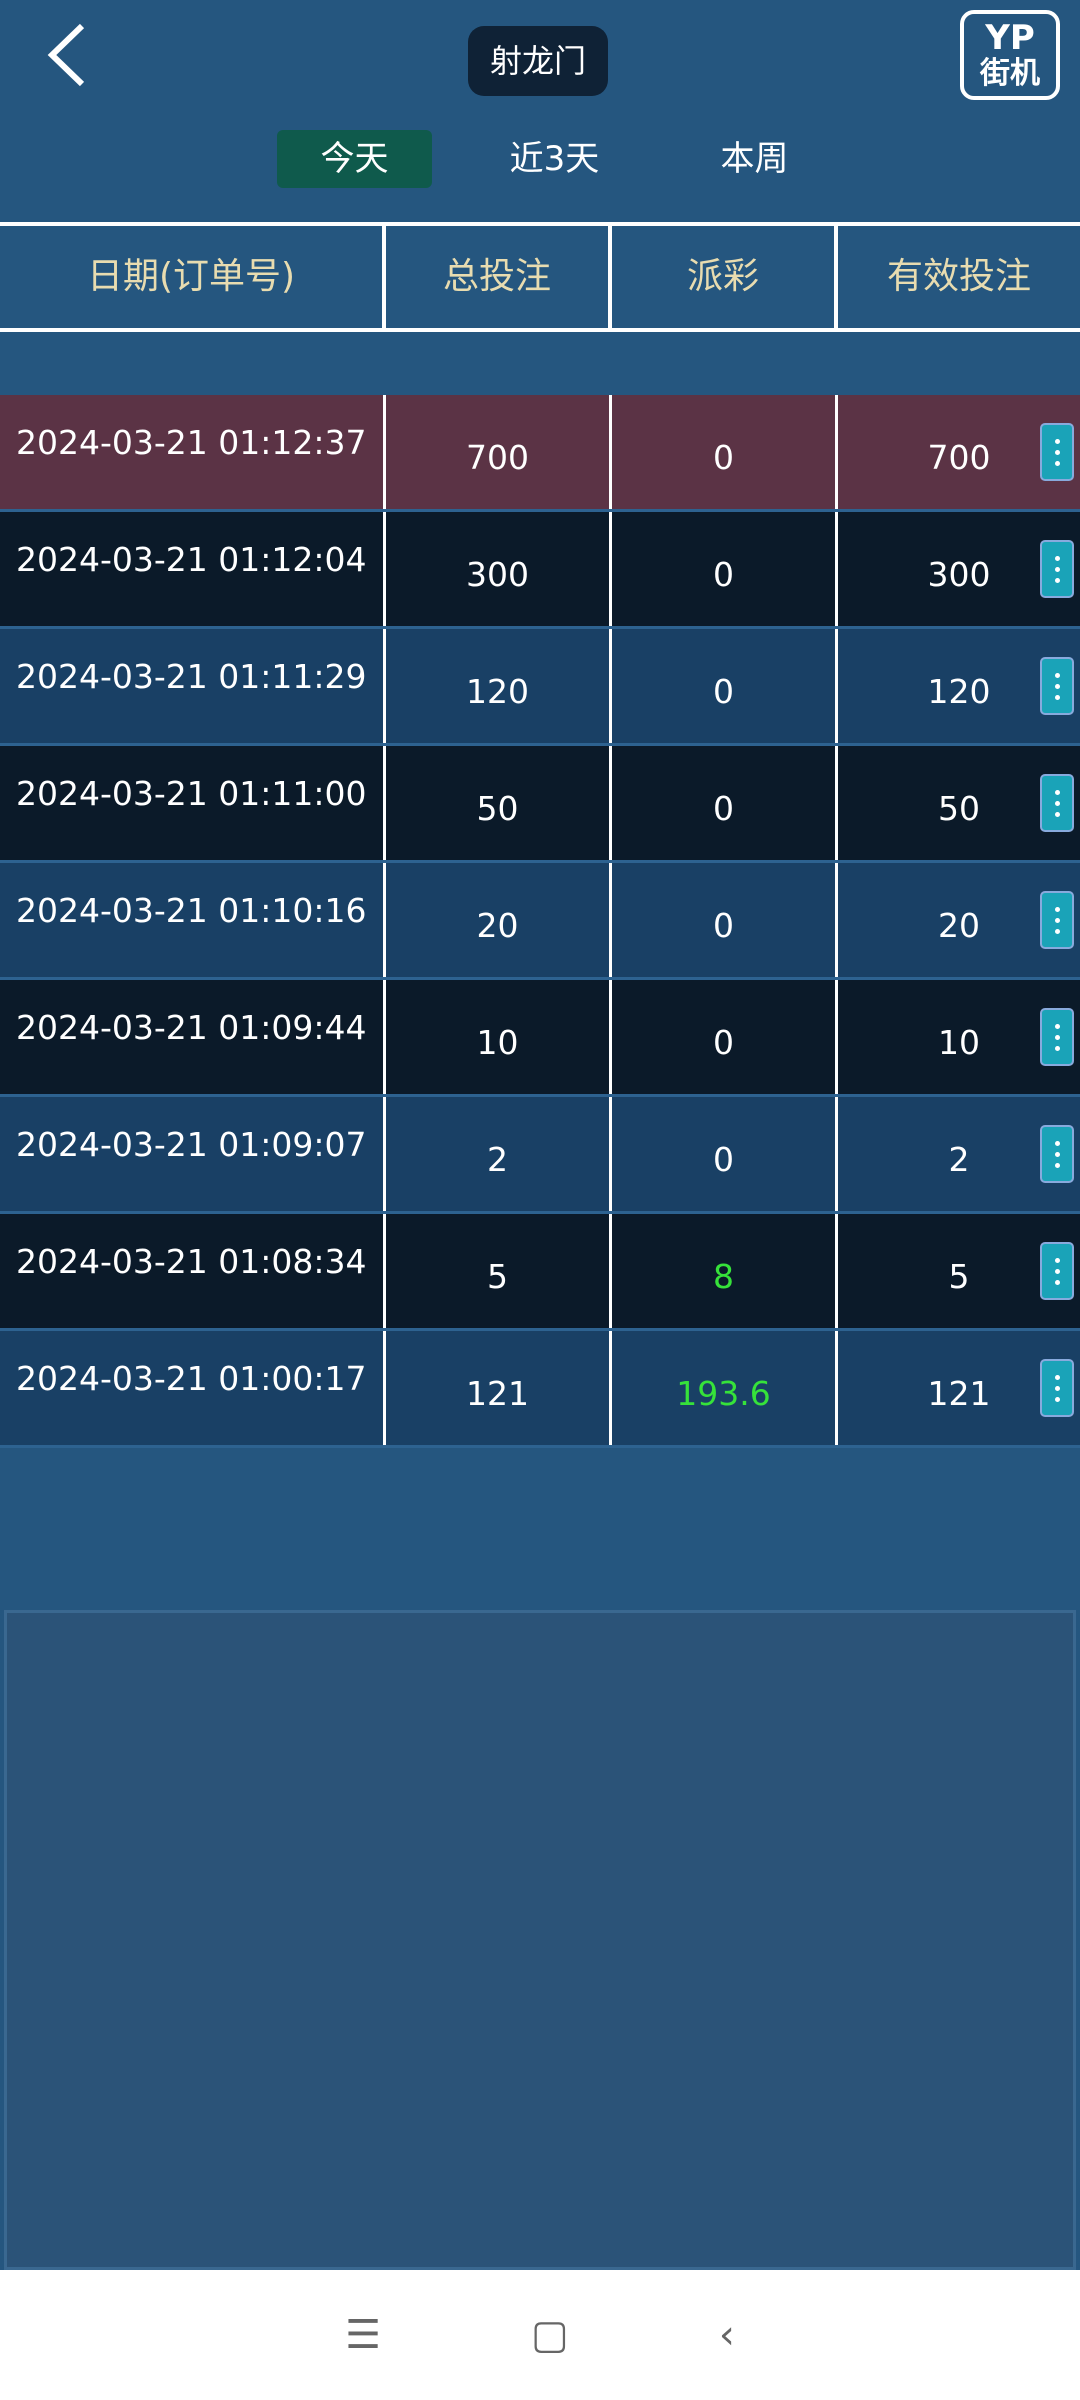 Image resolution: width=1080 pixels, height=2400 pixels. I want to click on table-row: 2024-03-21 01:08:34 5 8 5, so click(540, 1272).